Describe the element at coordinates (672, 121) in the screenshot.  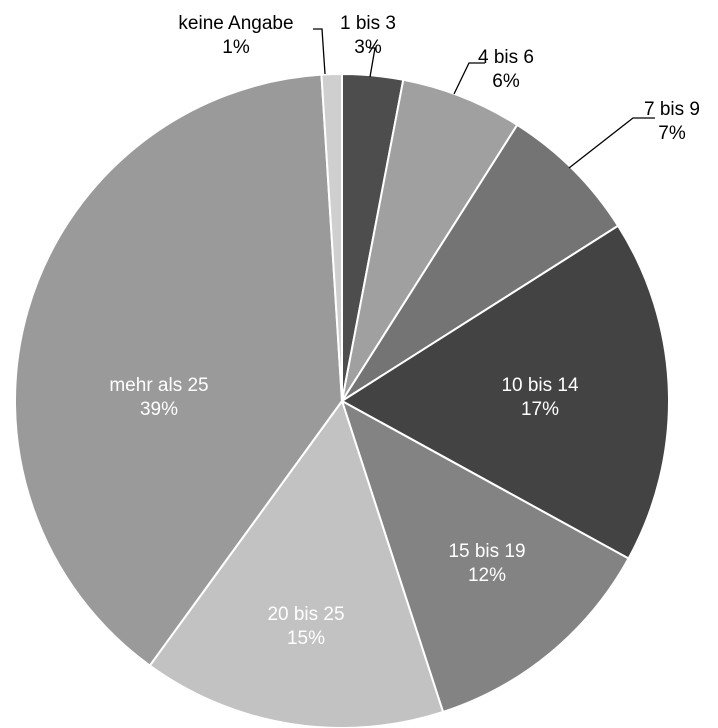
I see `data-label-7-bis-9: 7 bis 9 7%` at that location.